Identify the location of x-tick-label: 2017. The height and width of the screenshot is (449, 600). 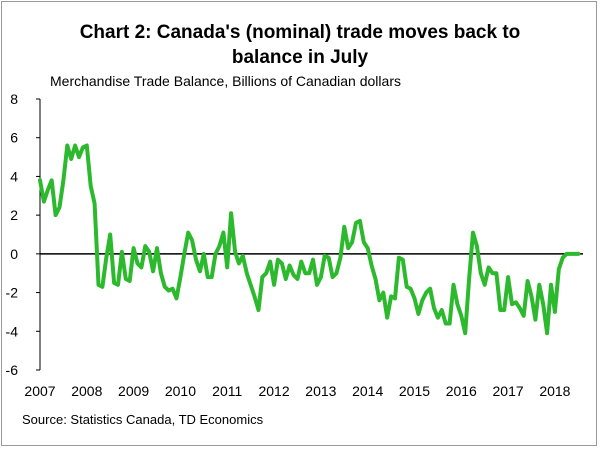
(508, 391).